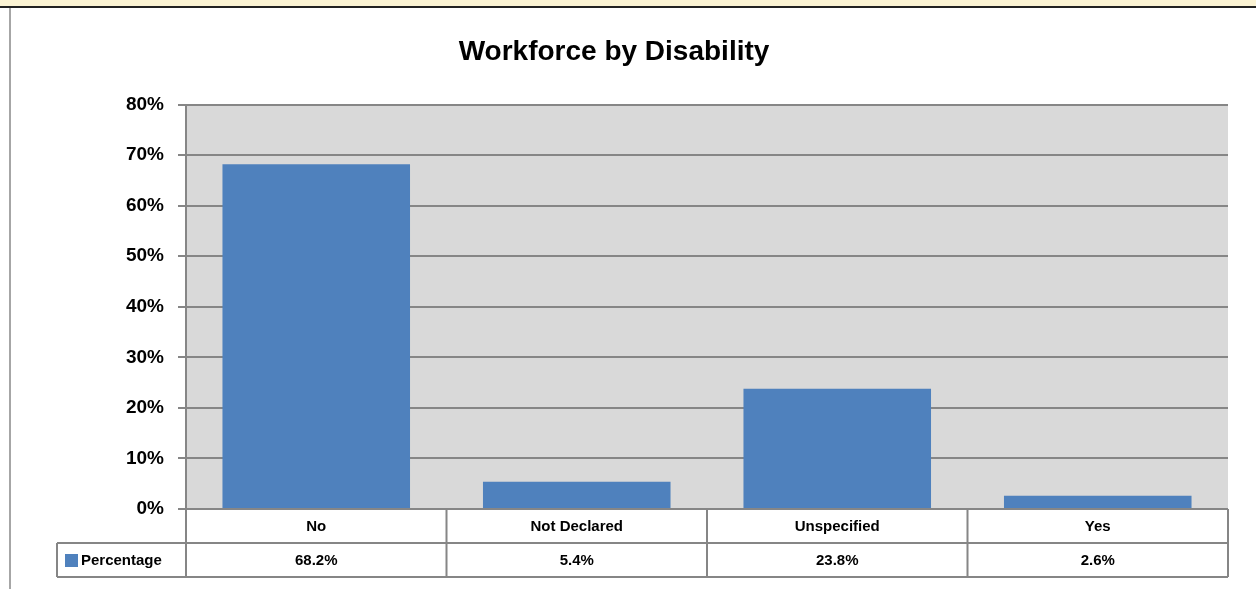  Describe the element at coordinates (150, 508) in the screenshot. I see `y-tick-label: 0%` at that location.